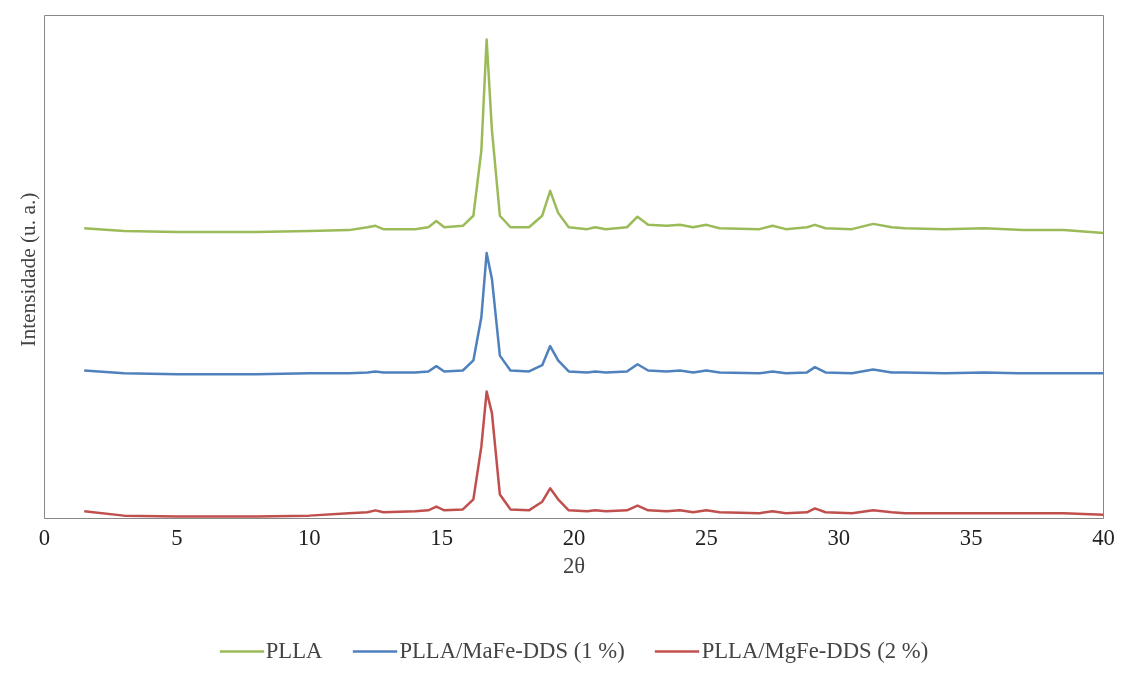 The width and height of the screenshot is (1128, 690). I want to click on x-tick-label: 5, so click(177, 537).